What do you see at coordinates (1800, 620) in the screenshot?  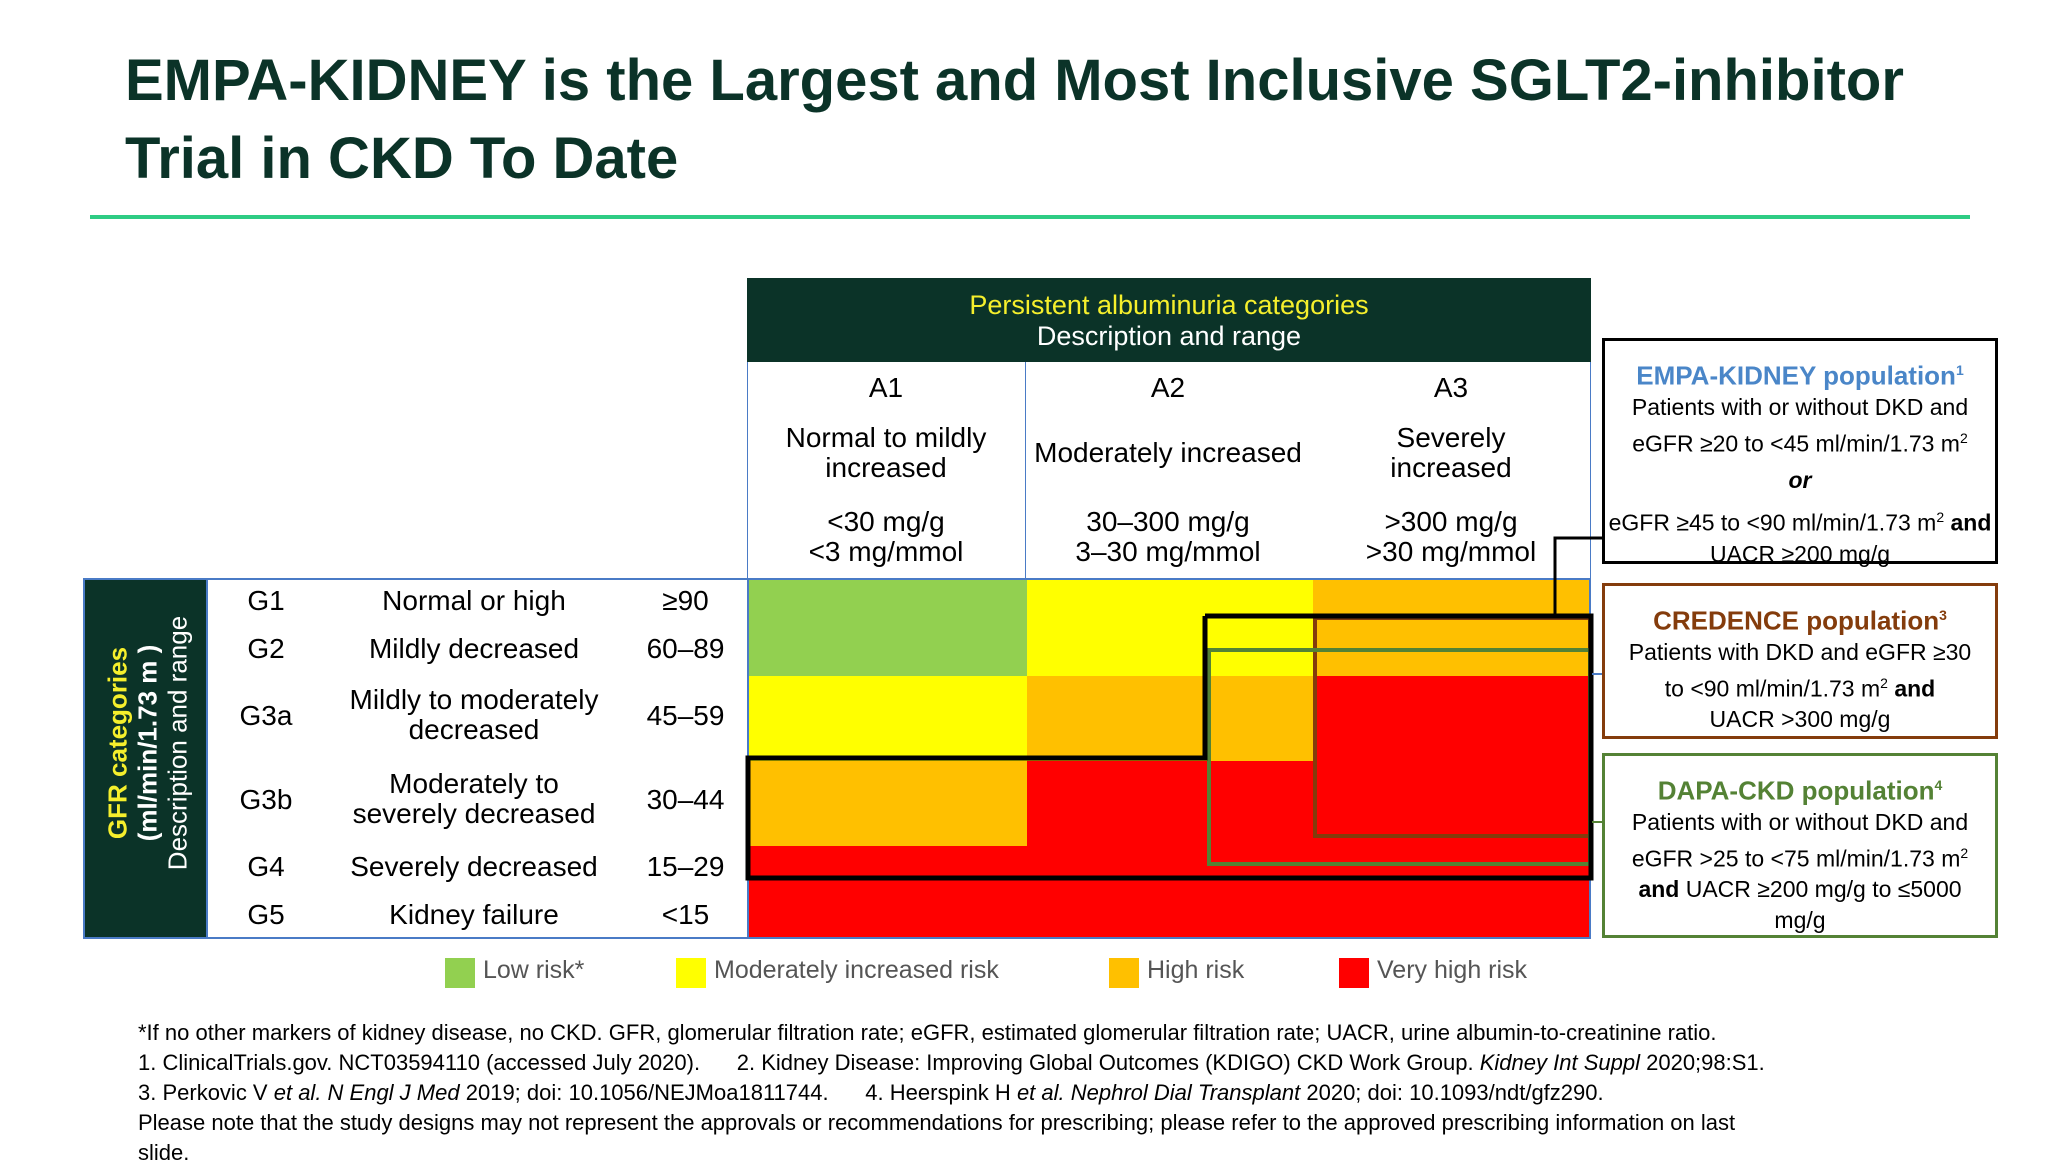 I see `credence-title: CREDENCE population3` at bounding box center [1800, 620].